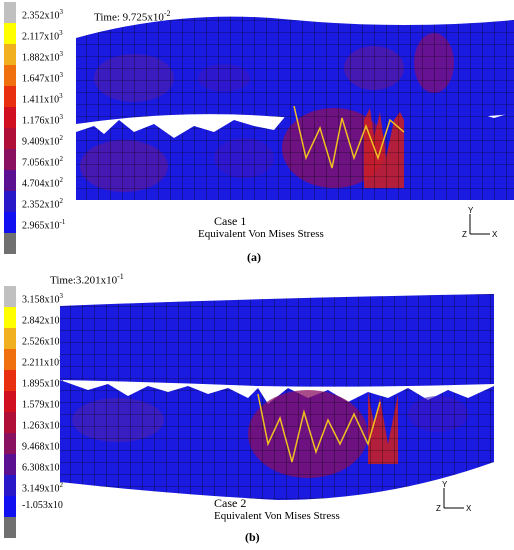 The width and height of the screenshot is (514, 550). I want to click on legend-label: 1.263x10³, so click(42, 425).